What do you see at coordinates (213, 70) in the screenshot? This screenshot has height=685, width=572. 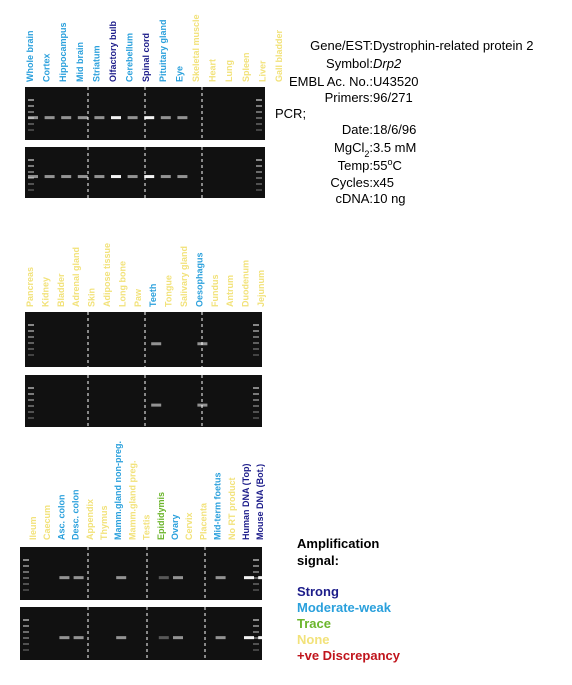 I see `lane-label: Heart` at bounding box center [213, 70].